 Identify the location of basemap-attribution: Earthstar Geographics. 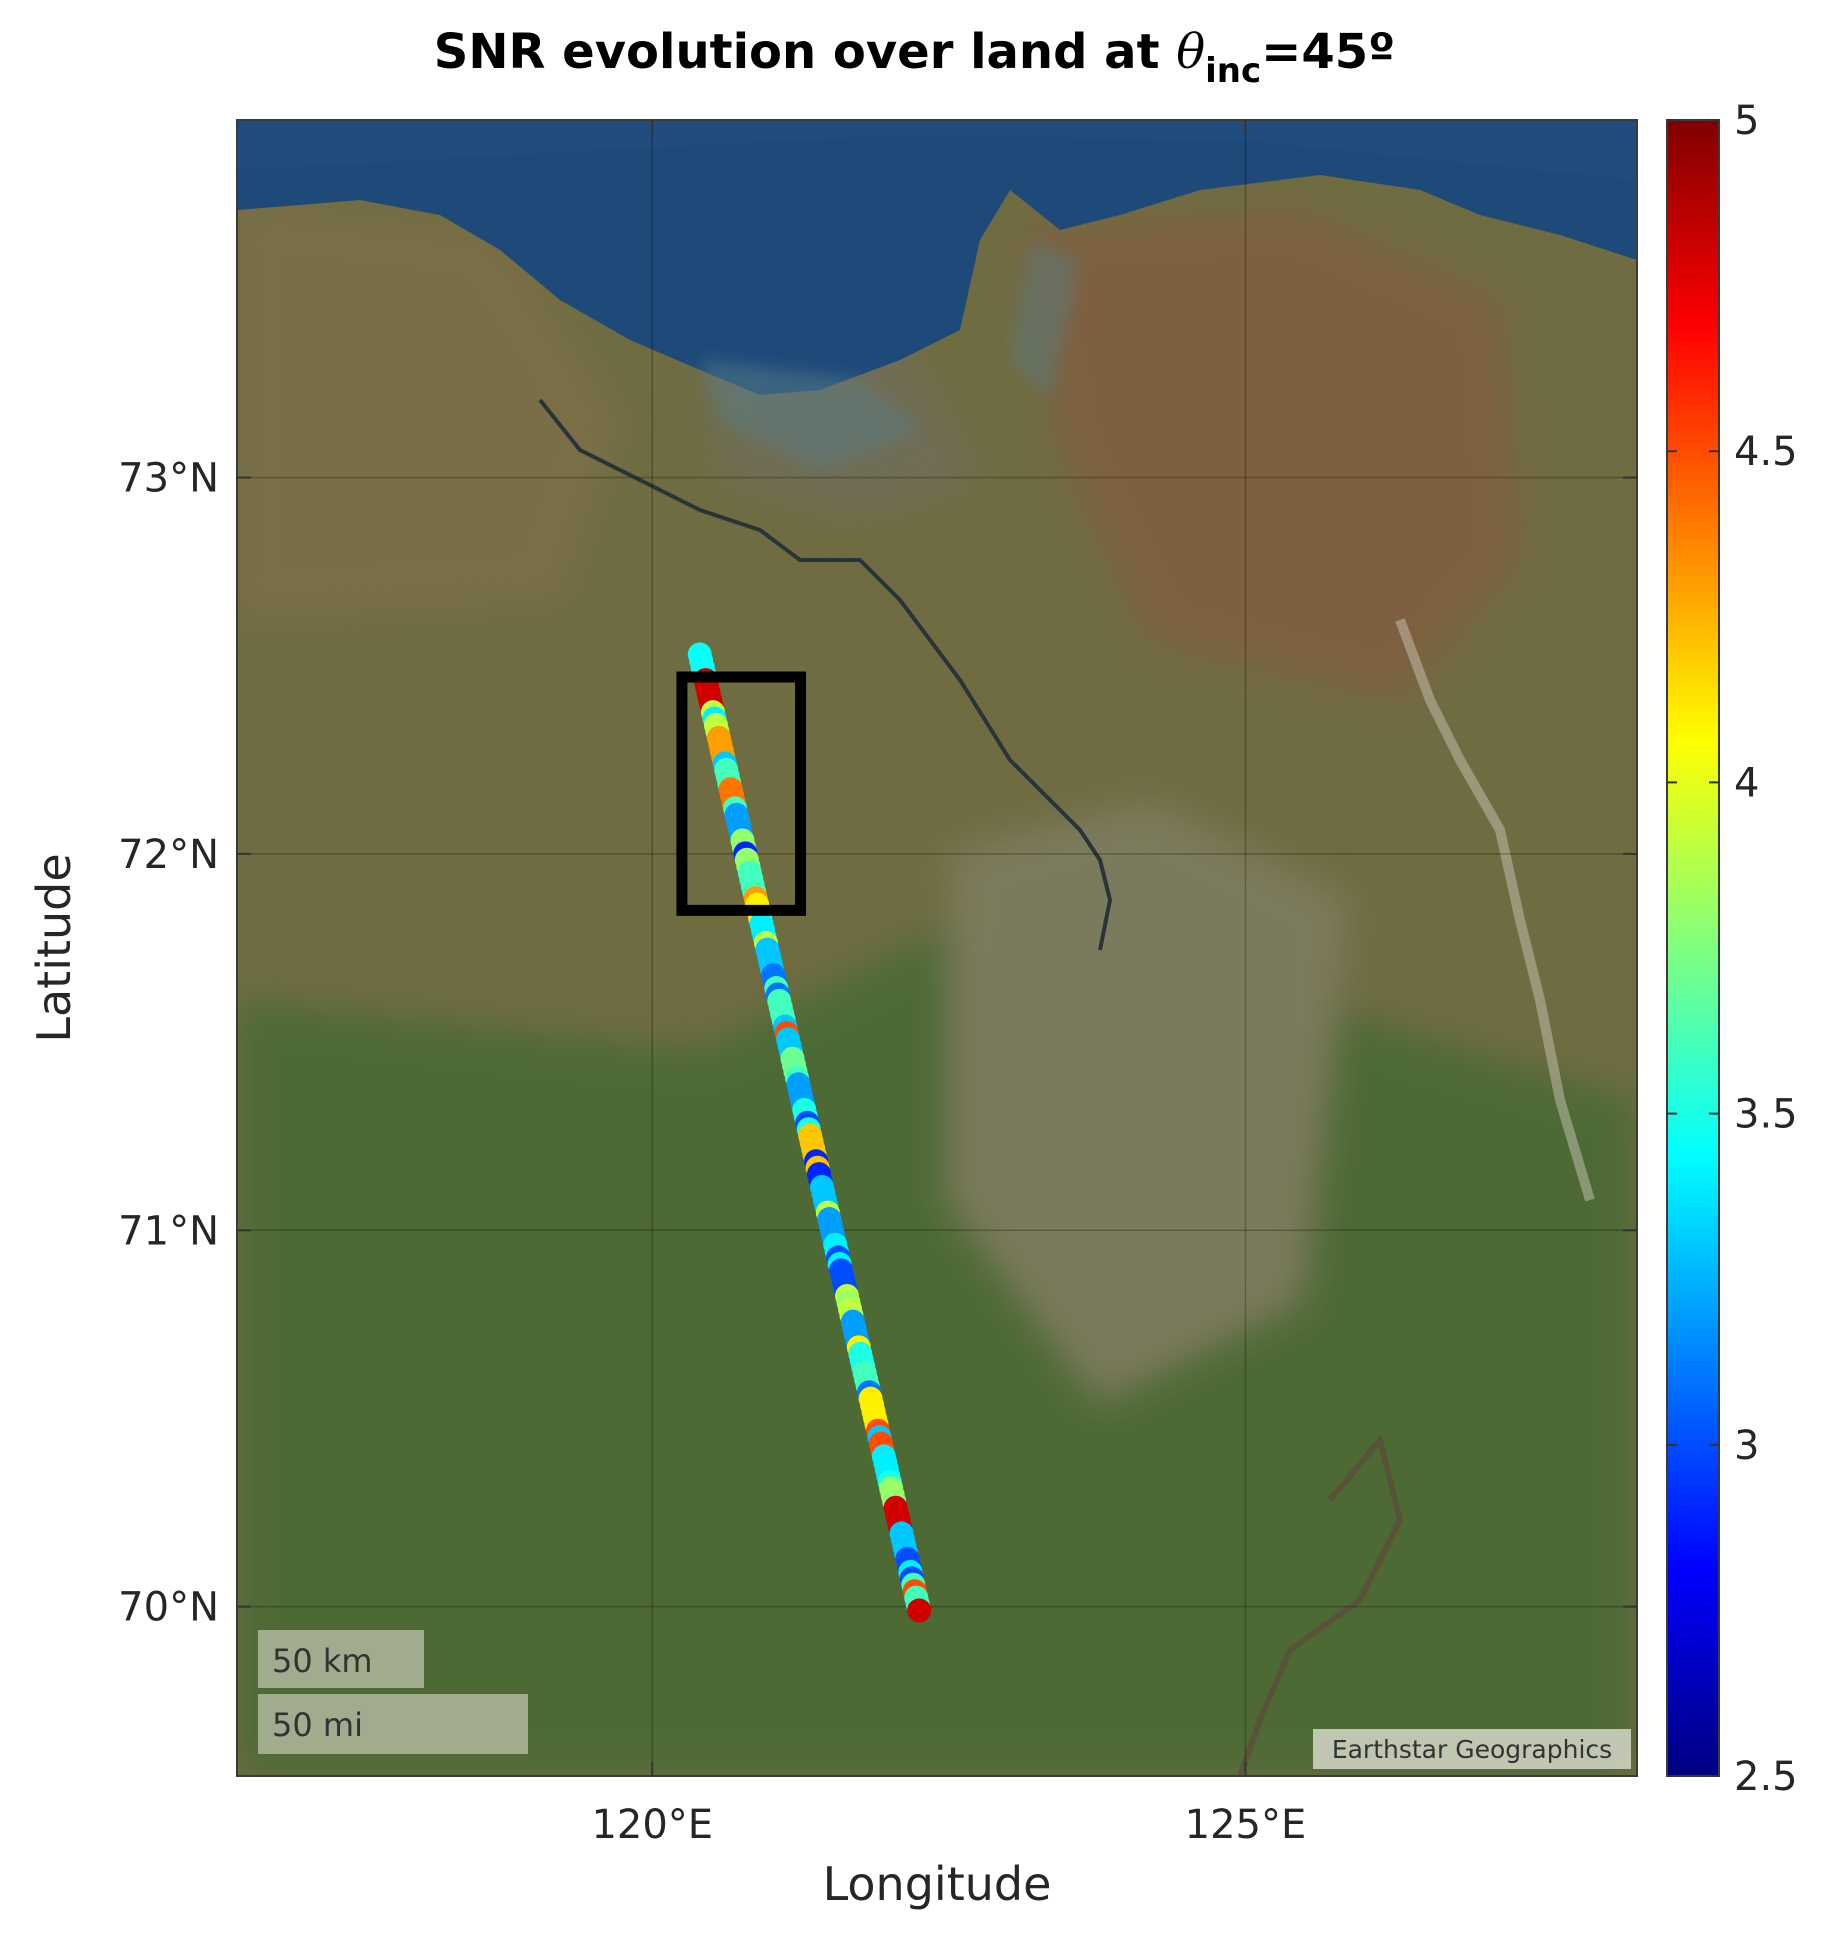
(1472, 1749).